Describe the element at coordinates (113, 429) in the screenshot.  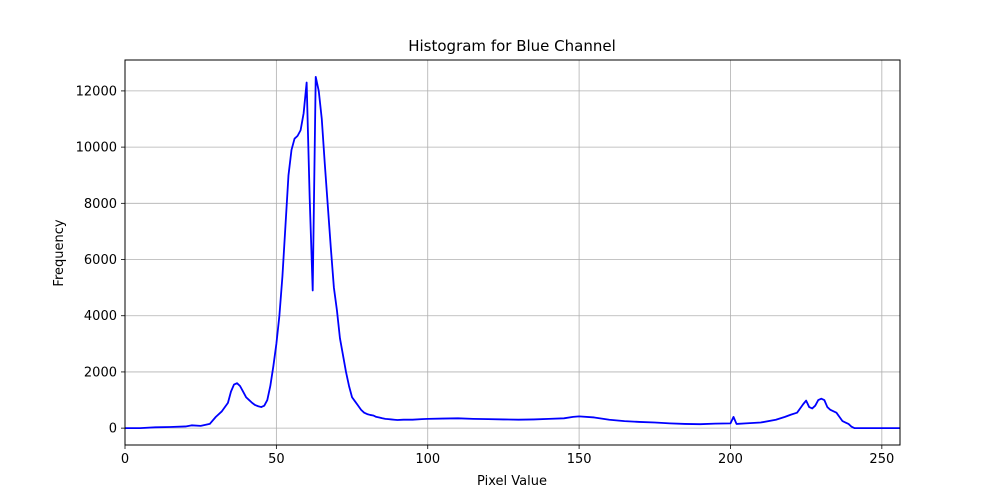
I see `y-tick-label: 0` at that location.